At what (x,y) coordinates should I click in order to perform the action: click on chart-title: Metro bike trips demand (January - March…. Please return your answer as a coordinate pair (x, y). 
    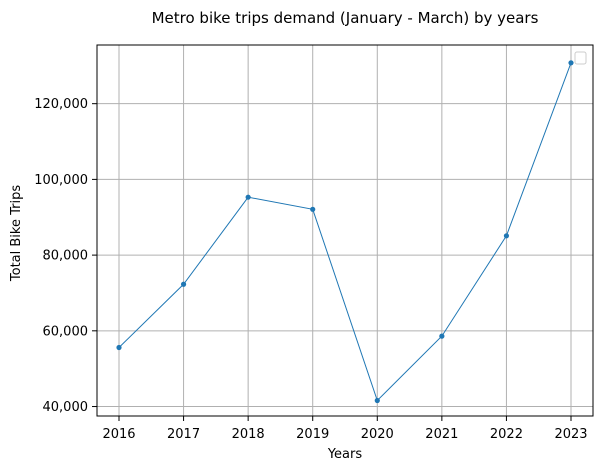
    Looking at the image, I should click on (345, 18).